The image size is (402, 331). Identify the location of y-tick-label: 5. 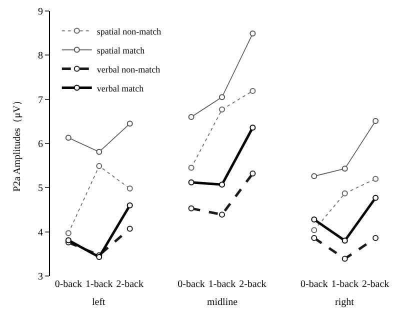
(40, 188).